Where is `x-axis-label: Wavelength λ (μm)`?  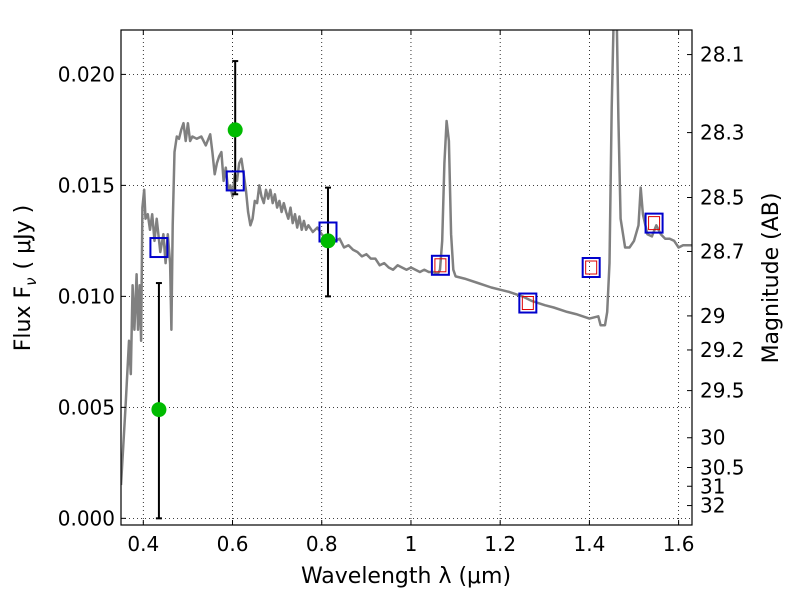
x-axis-label: Wavelength λ (μm) is located at coordinates (406, 576).